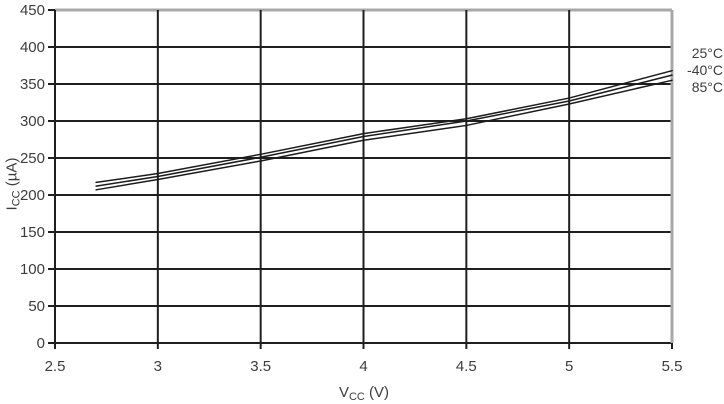 This screenshot has height=404, width=724. I want to click on y-axis-label-symbol: I, so click(12, 208).